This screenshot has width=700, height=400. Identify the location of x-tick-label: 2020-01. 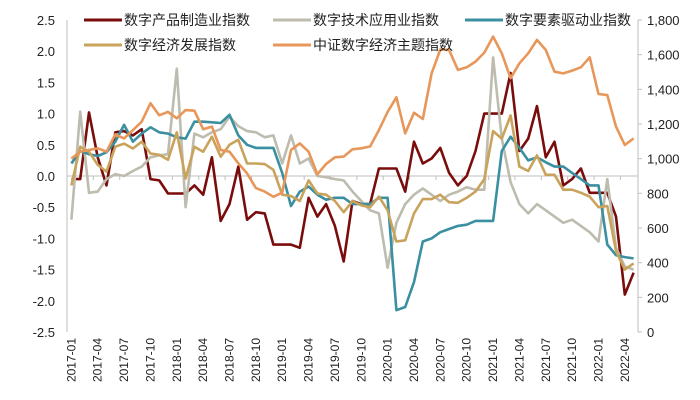
(388, 360).